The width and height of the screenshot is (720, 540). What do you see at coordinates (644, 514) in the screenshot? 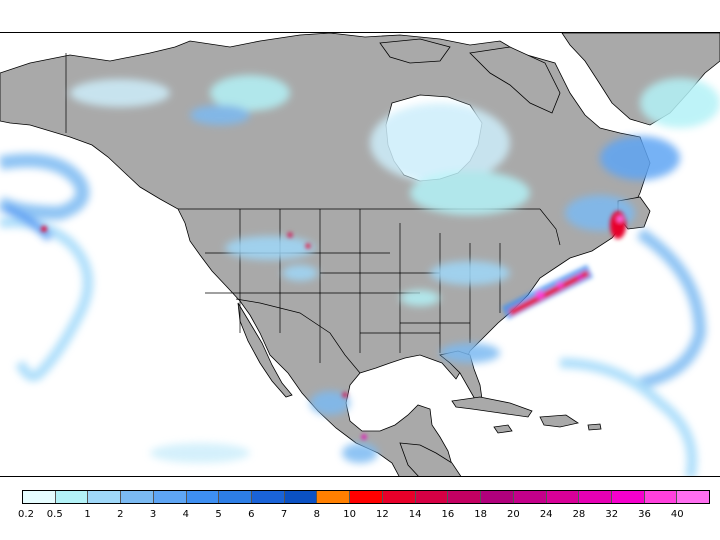
I see `legend-label: 36` at bounding box center [644, 514].